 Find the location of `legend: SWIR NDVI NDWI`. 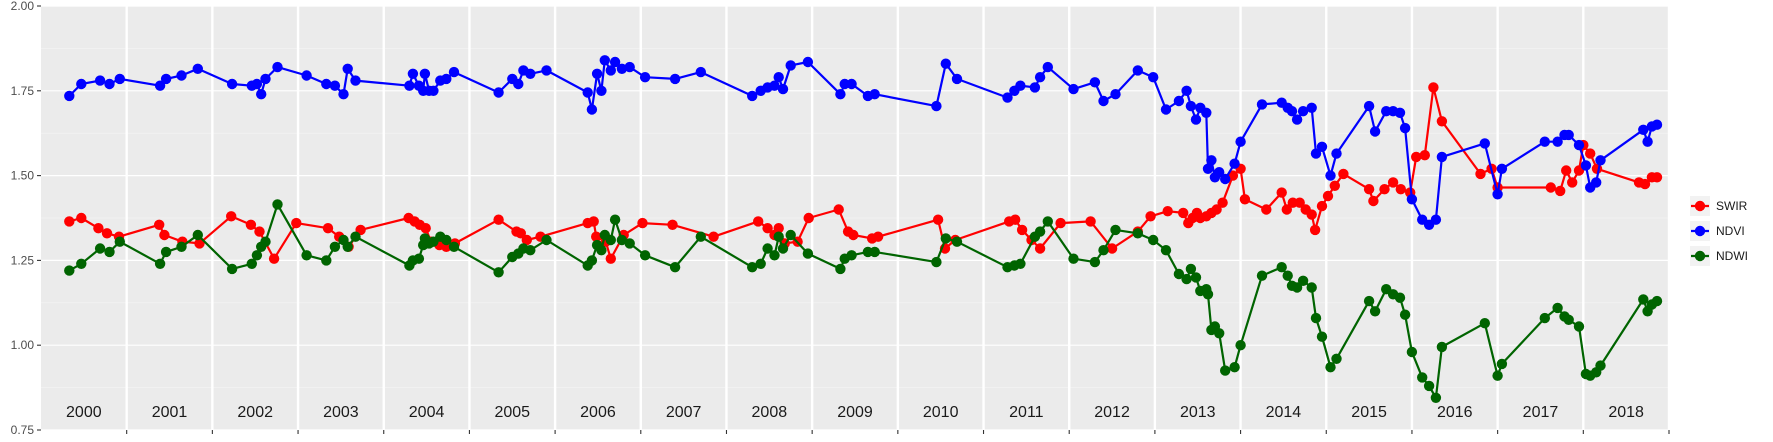

legend: SWIR NDVI NDWI is located at coordinates (1719, 231).